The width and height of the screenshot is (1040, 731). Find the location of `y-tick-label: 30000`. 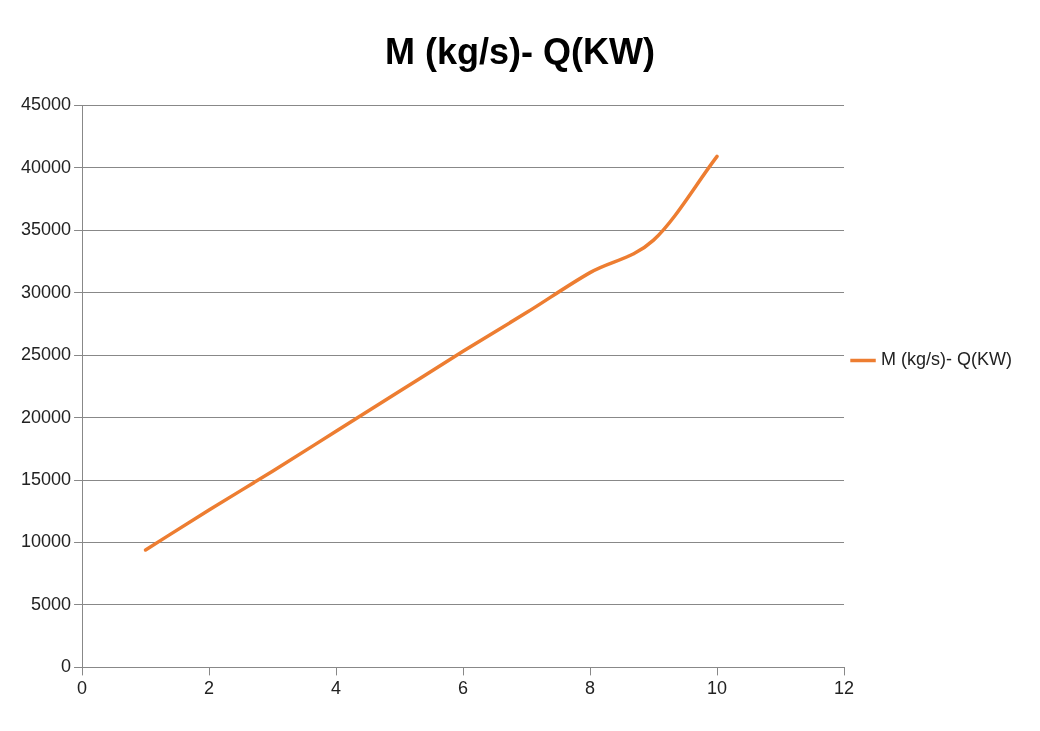

y-tick-label: 30000 is located at coordinates (46, 291).